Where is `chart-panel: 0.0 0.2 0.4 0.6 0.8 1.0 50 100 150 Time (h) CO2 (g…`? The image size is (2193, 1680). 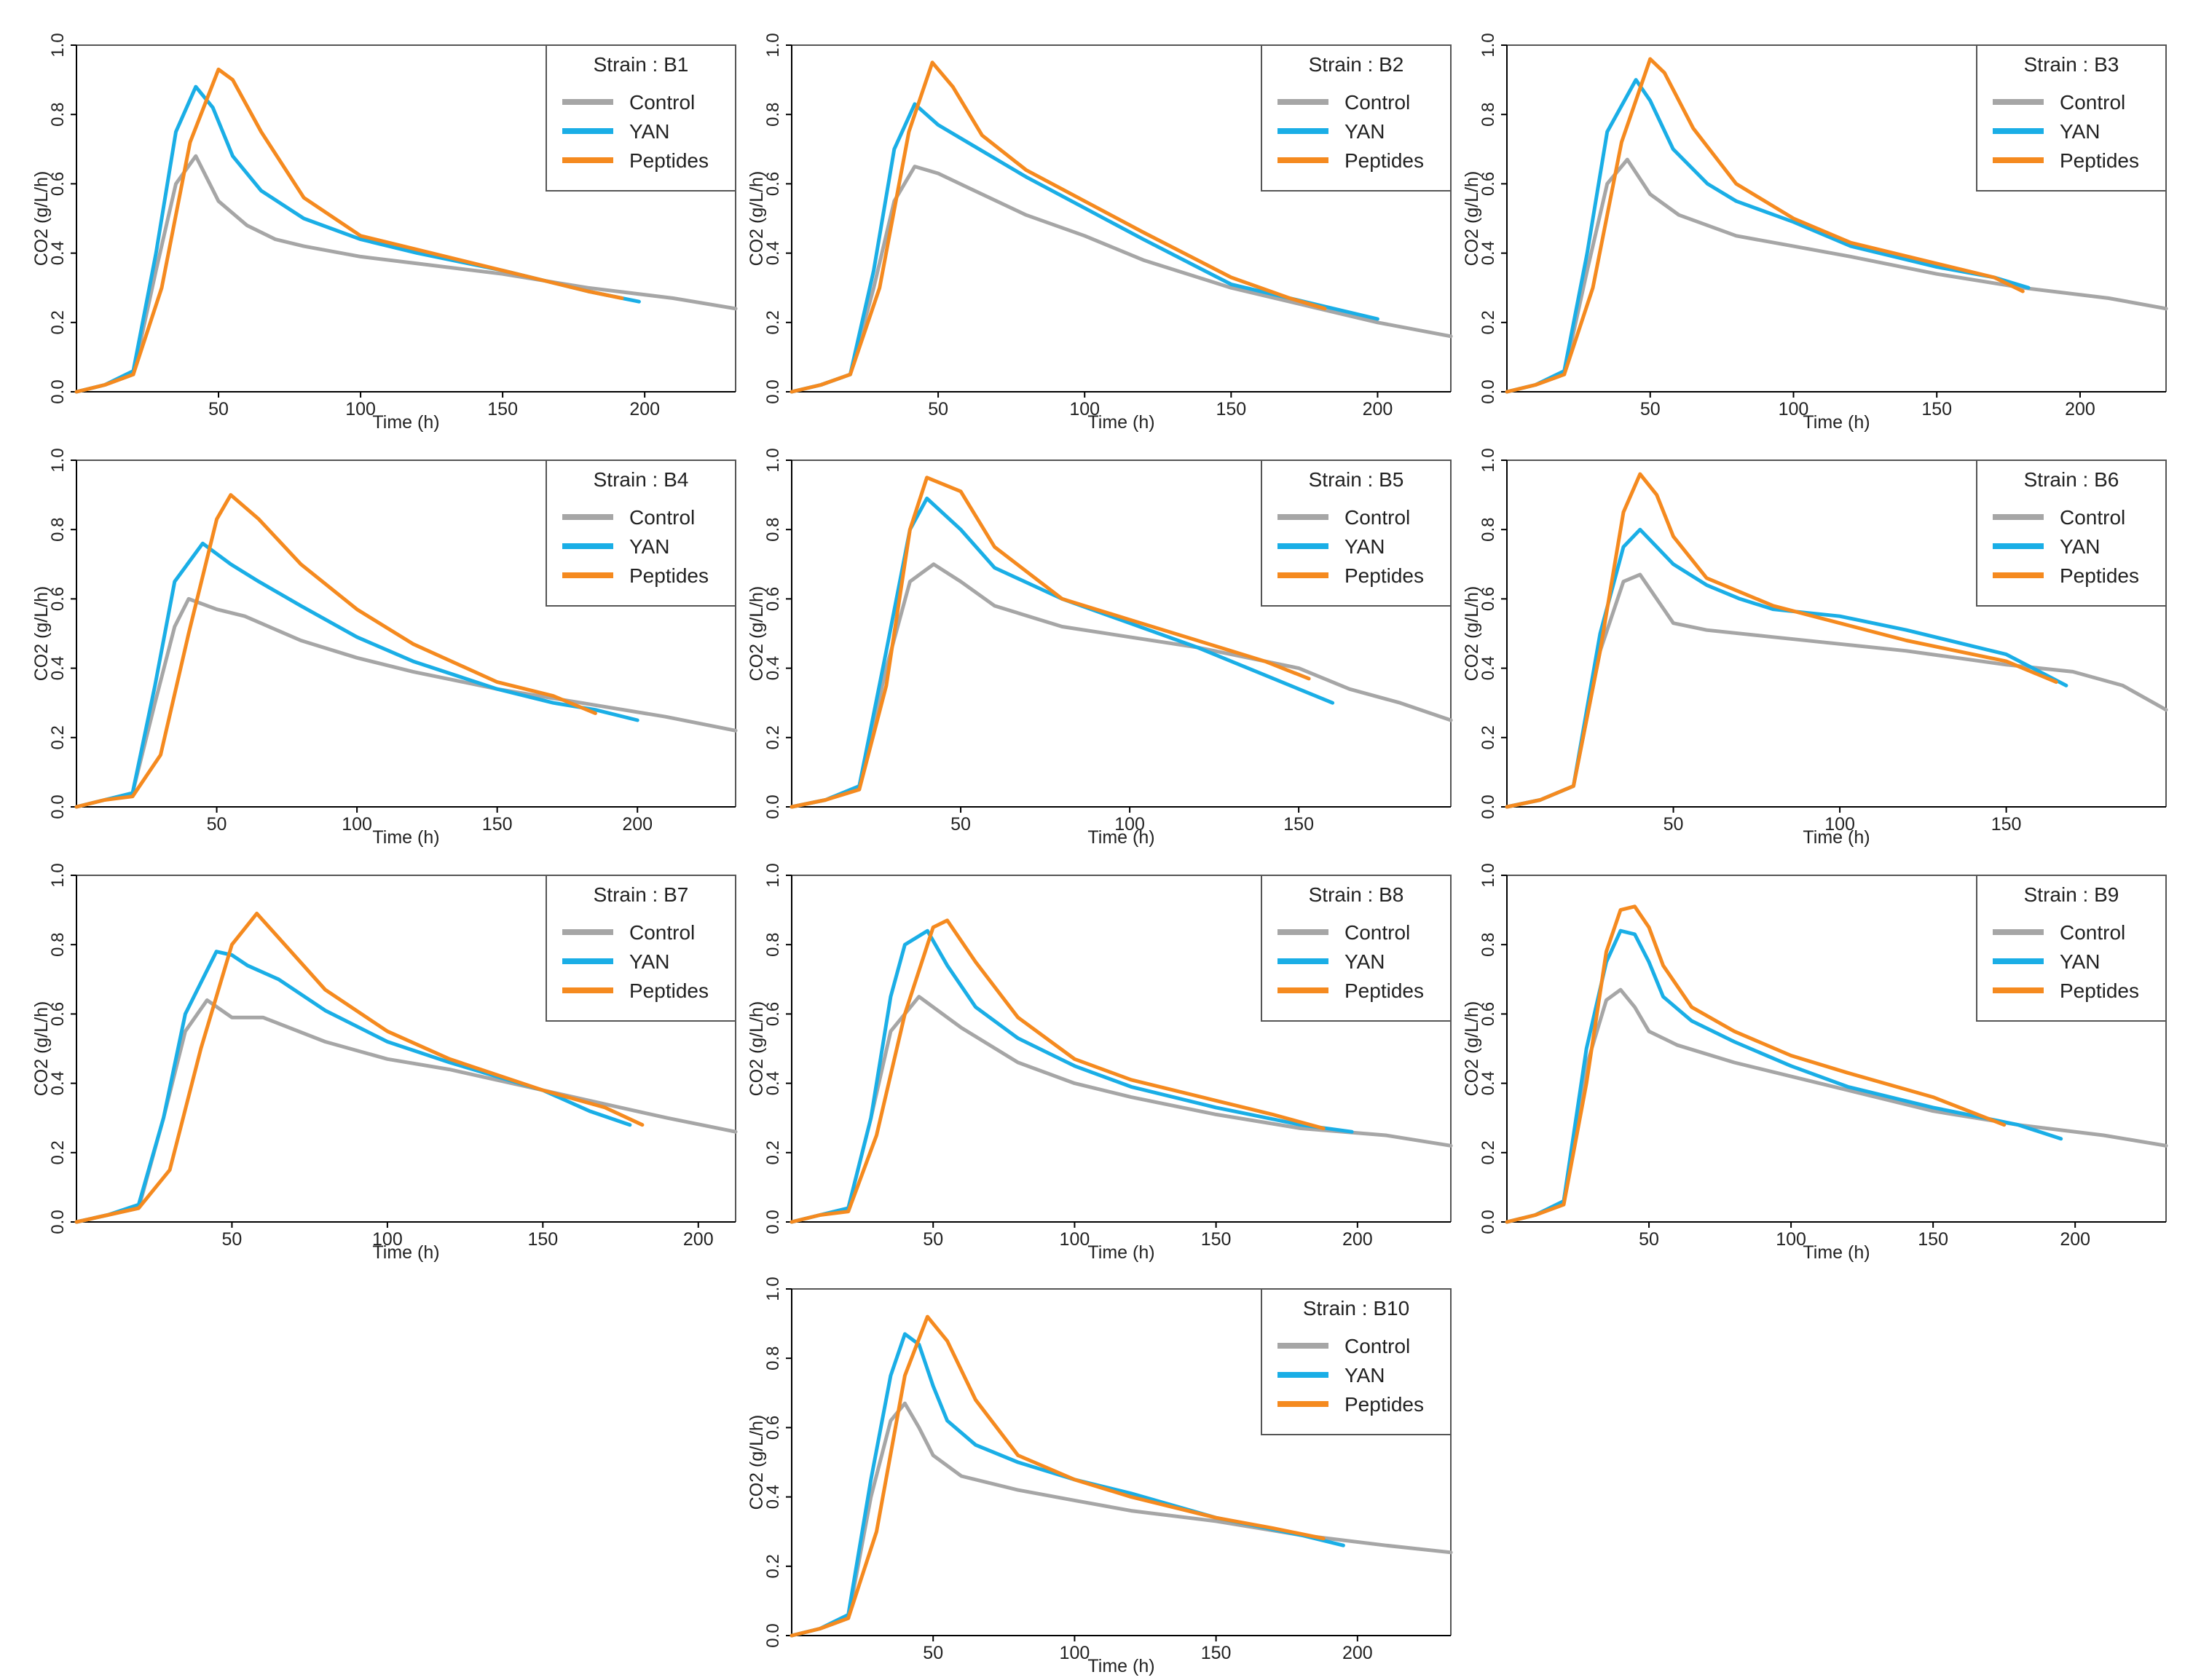
chart-panel: 0.0 0.2 0.4 0.6 0.8 1.0 50 100 150 Time (h) CO2 (g… is located at coordinates (1100, 648).